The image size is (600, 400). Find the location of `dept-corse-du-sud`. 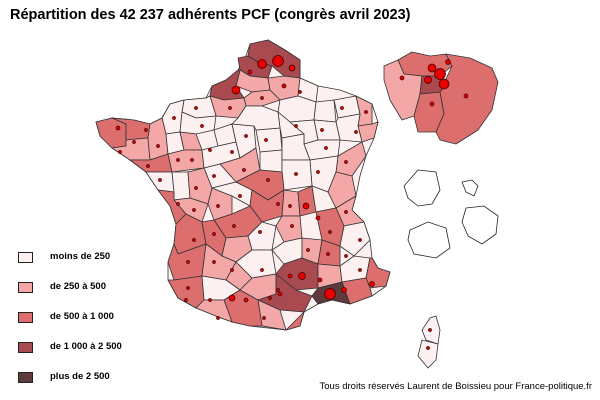

dept-corse-du-sud is located at coordinates (428, 354).